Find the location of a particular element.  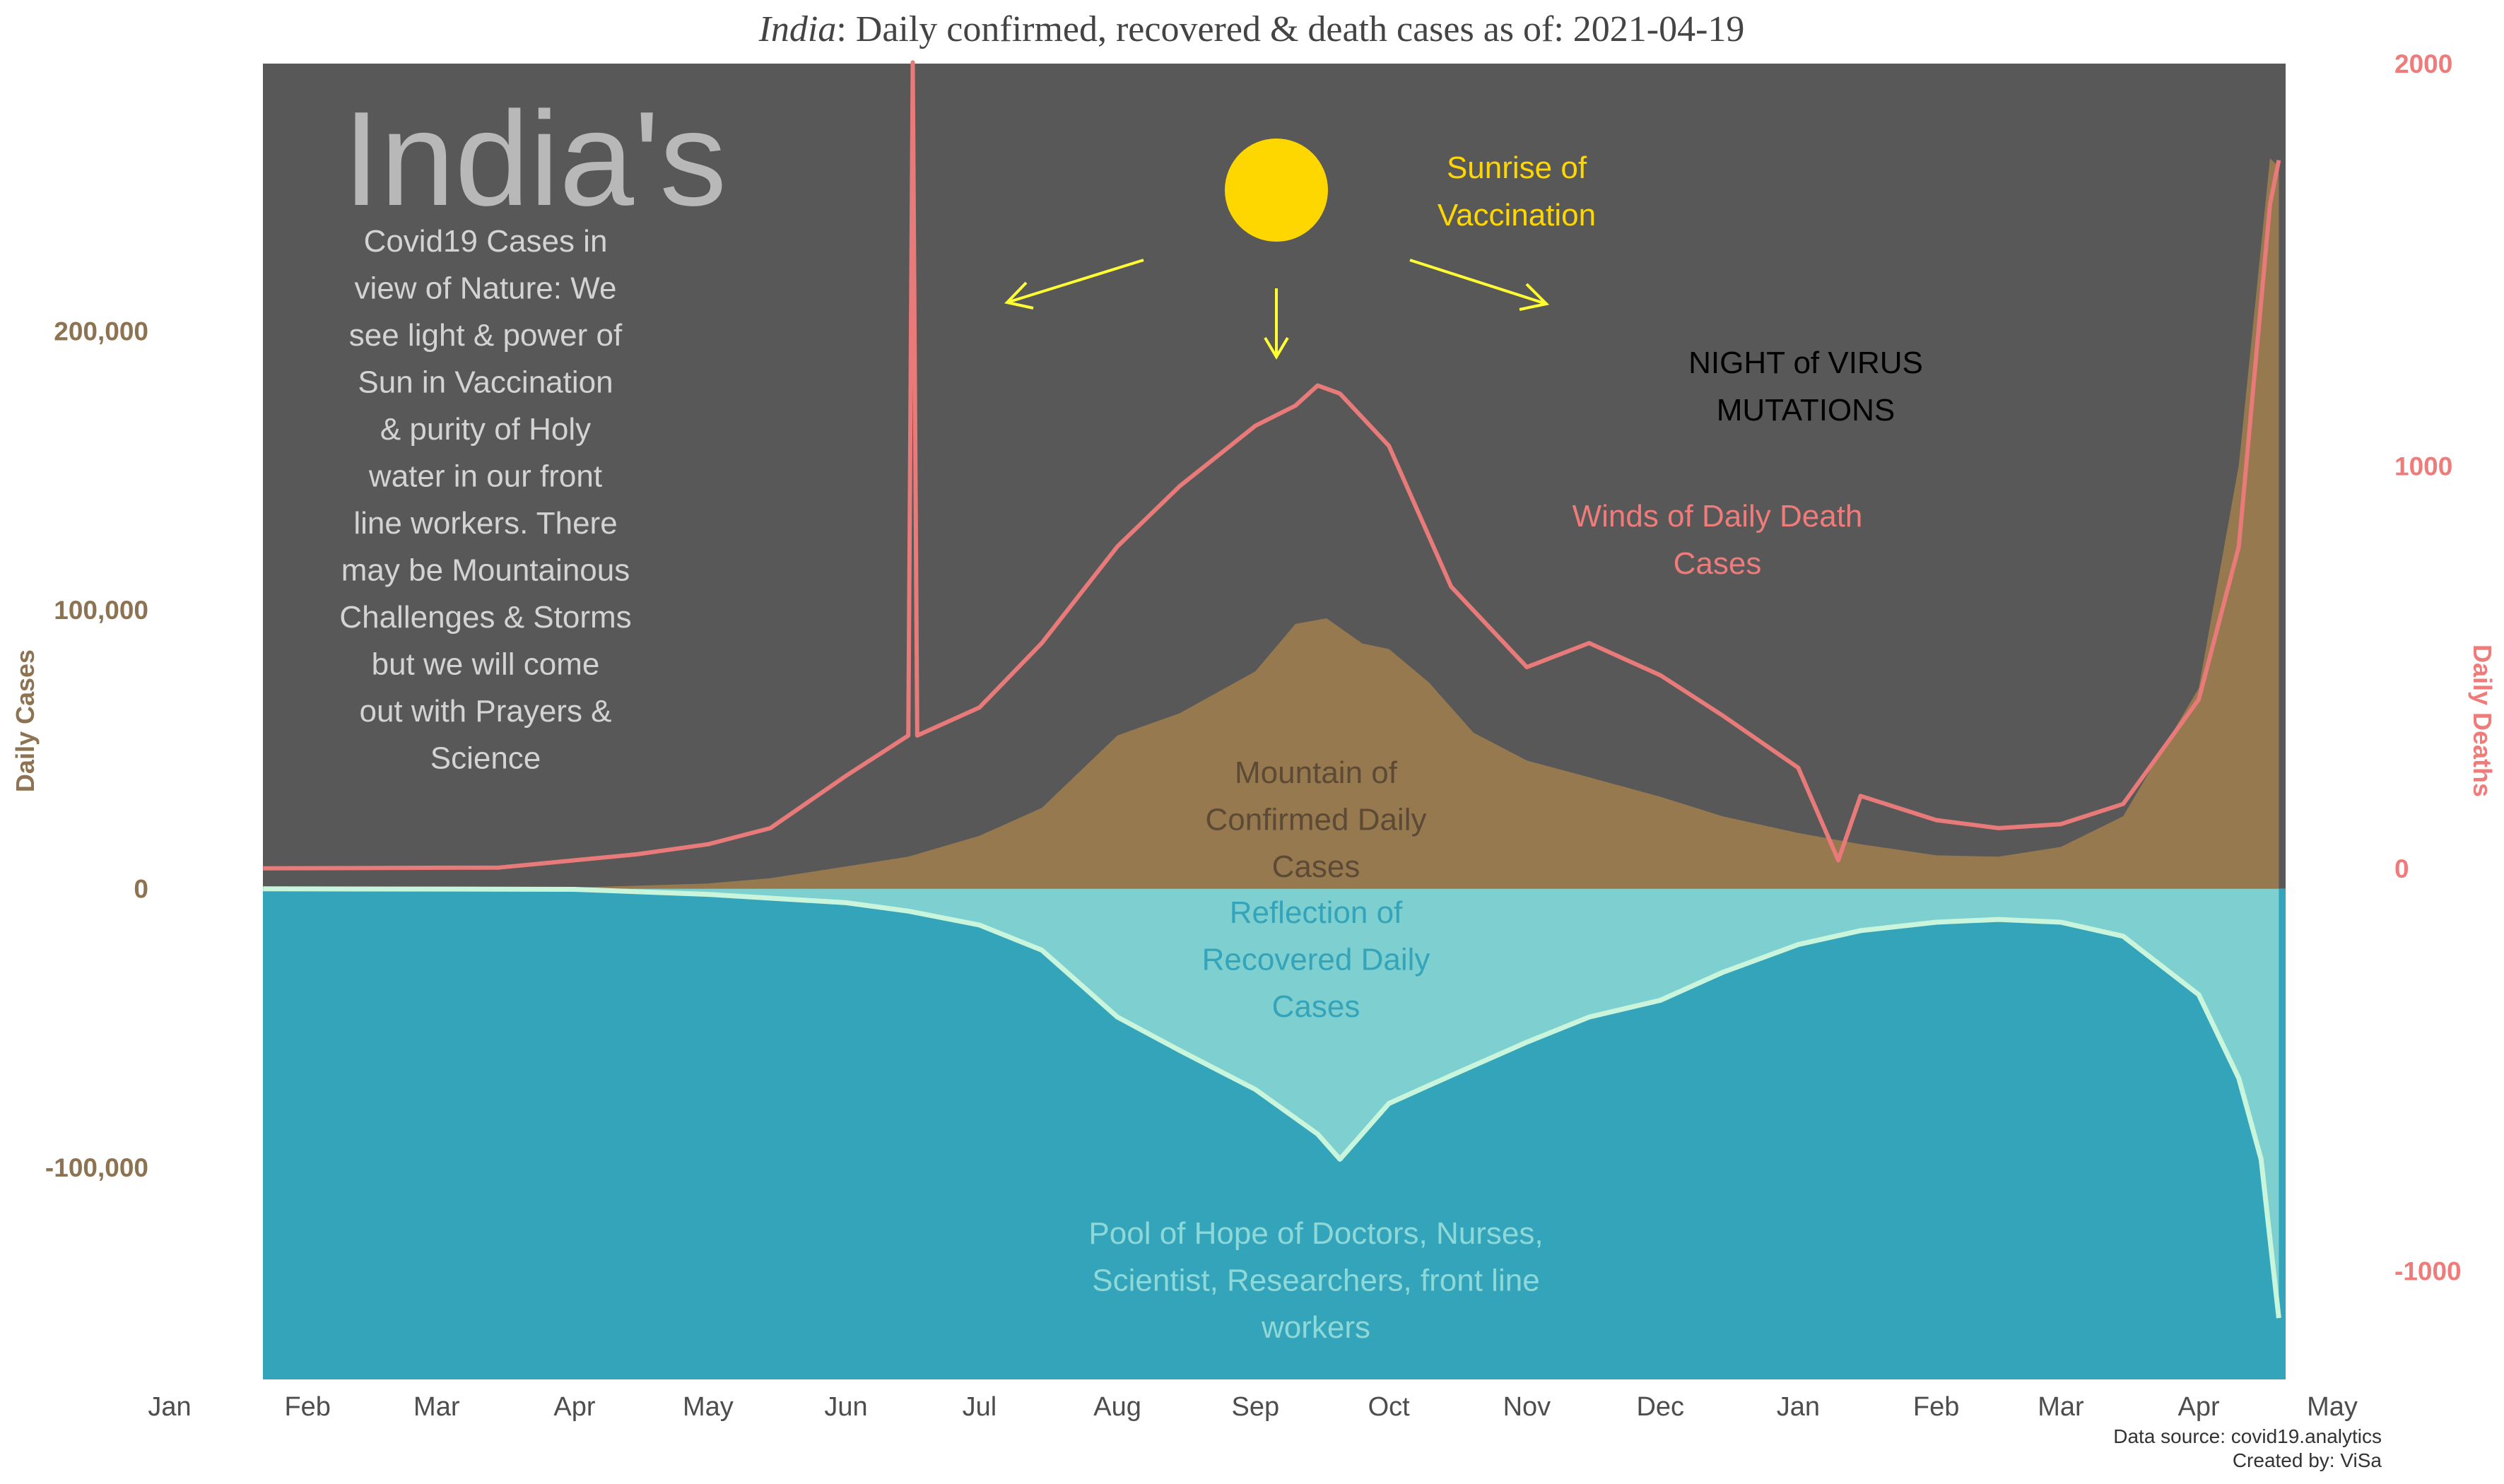

annotation-line: Covid19 Cases in is located at coordinates (486, 241).